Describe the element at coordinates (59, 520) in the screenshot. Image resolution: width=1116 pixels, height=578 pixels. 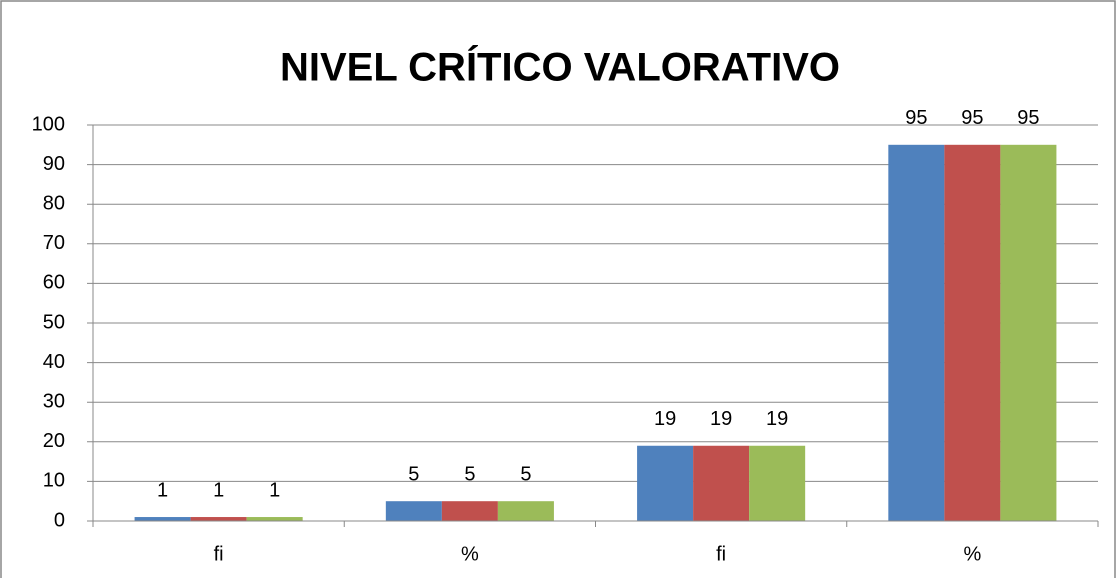
I see `y-tick-label: 0` at that location.